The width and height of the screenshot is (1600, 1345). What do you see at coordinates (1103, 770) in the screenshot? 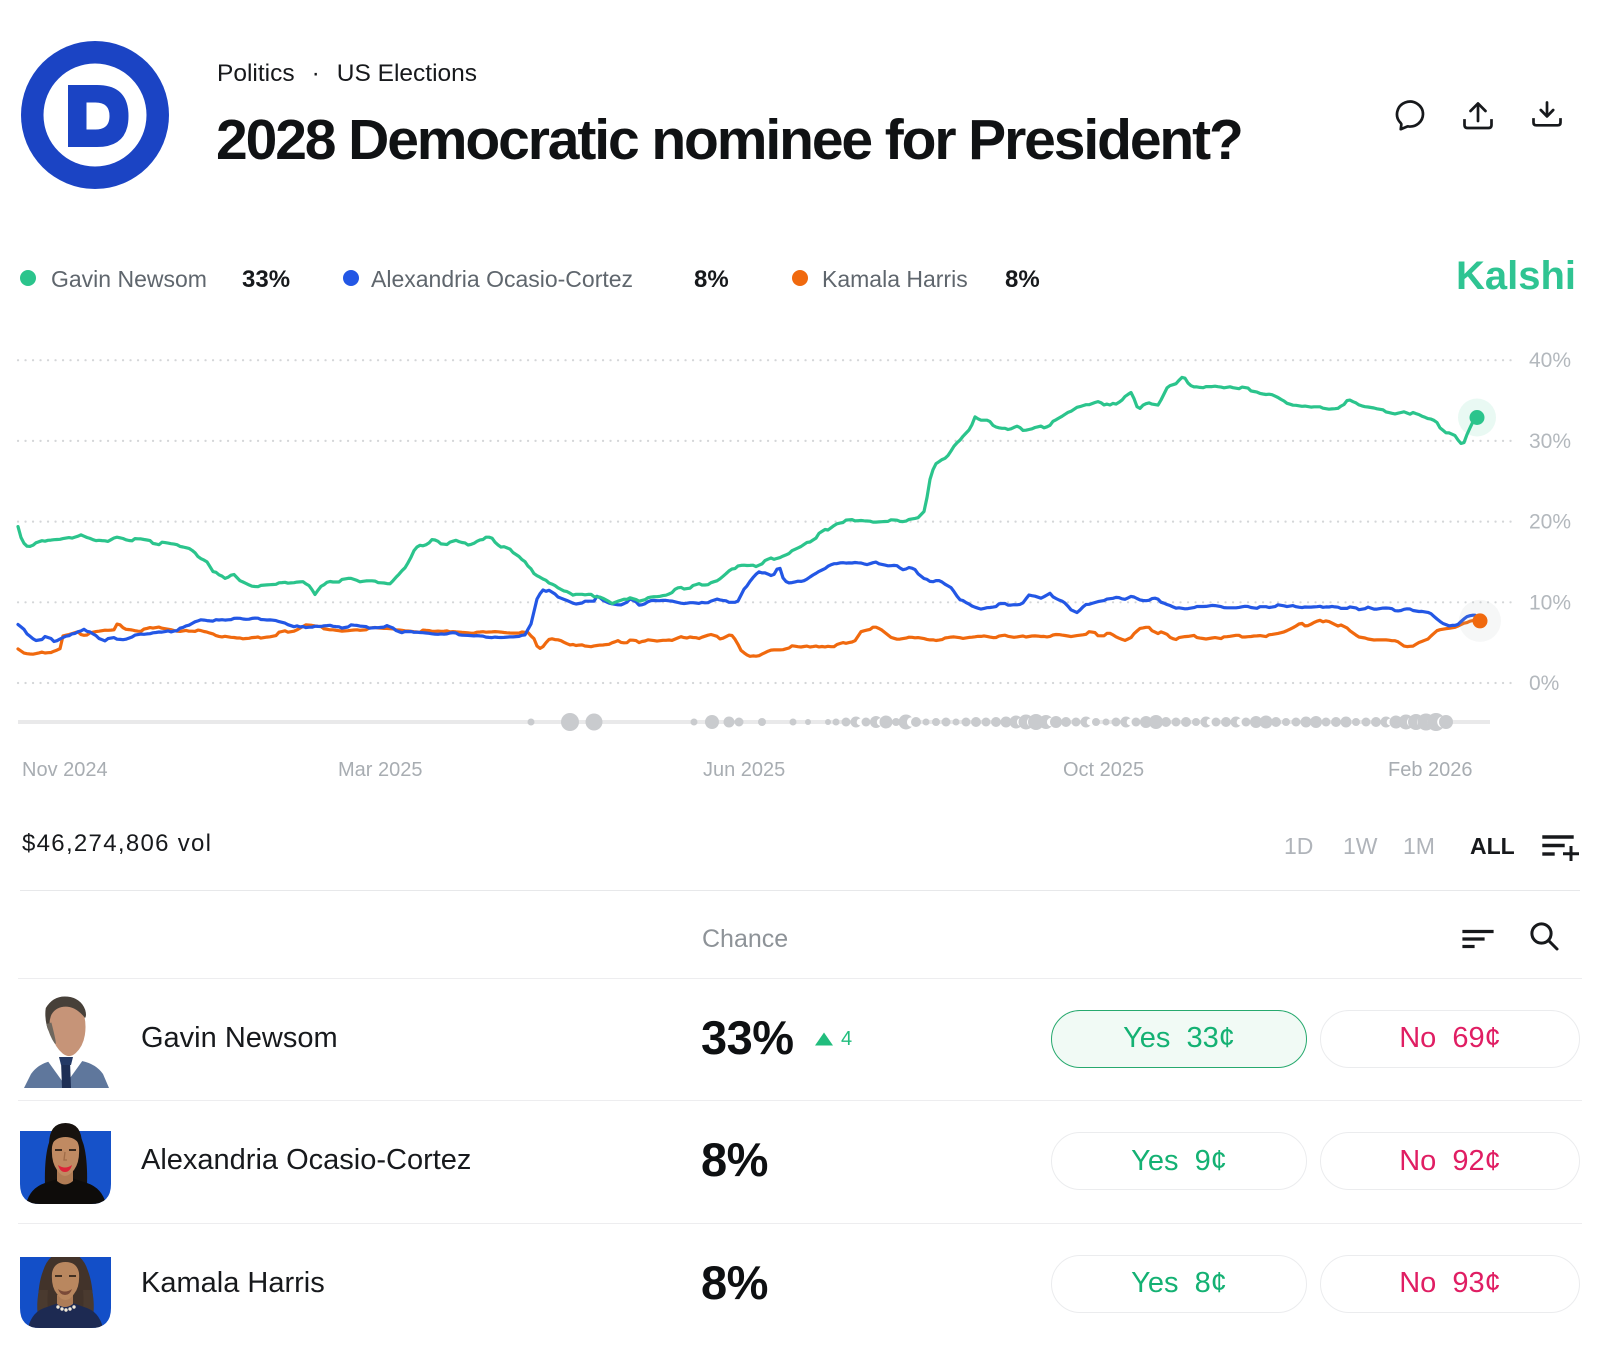
I see `svg-text: Oct 2025` at bounding box center [1103, 770].